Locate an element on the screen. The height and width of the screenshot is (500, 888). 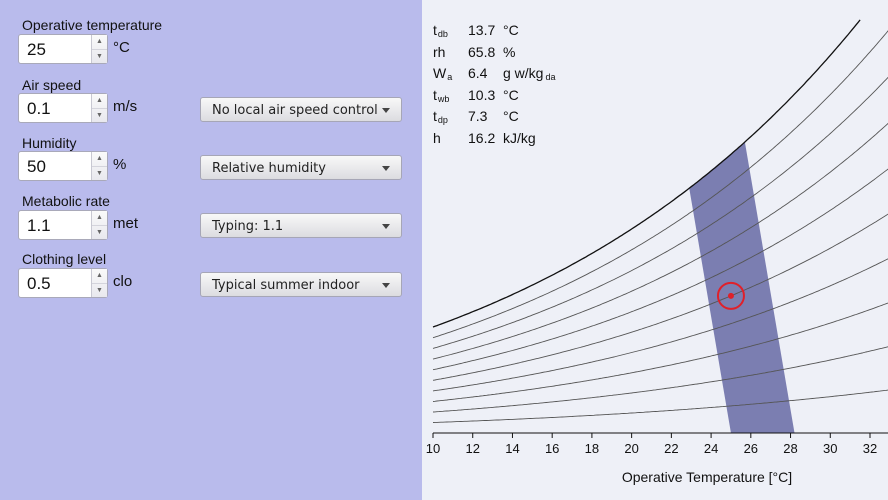
clothing-level-stepper: ▲ ▼ is located at coordinates (99, 283).